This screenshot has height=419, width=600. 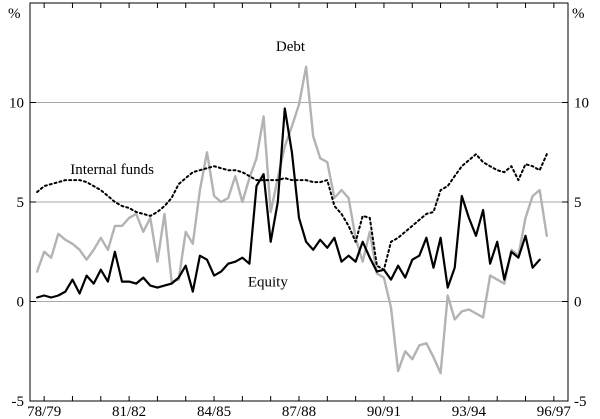 What do you see at coordinates (291, 47) in the screenshot?
I see `label-debt: Debt` at bounding box center [291, 47].